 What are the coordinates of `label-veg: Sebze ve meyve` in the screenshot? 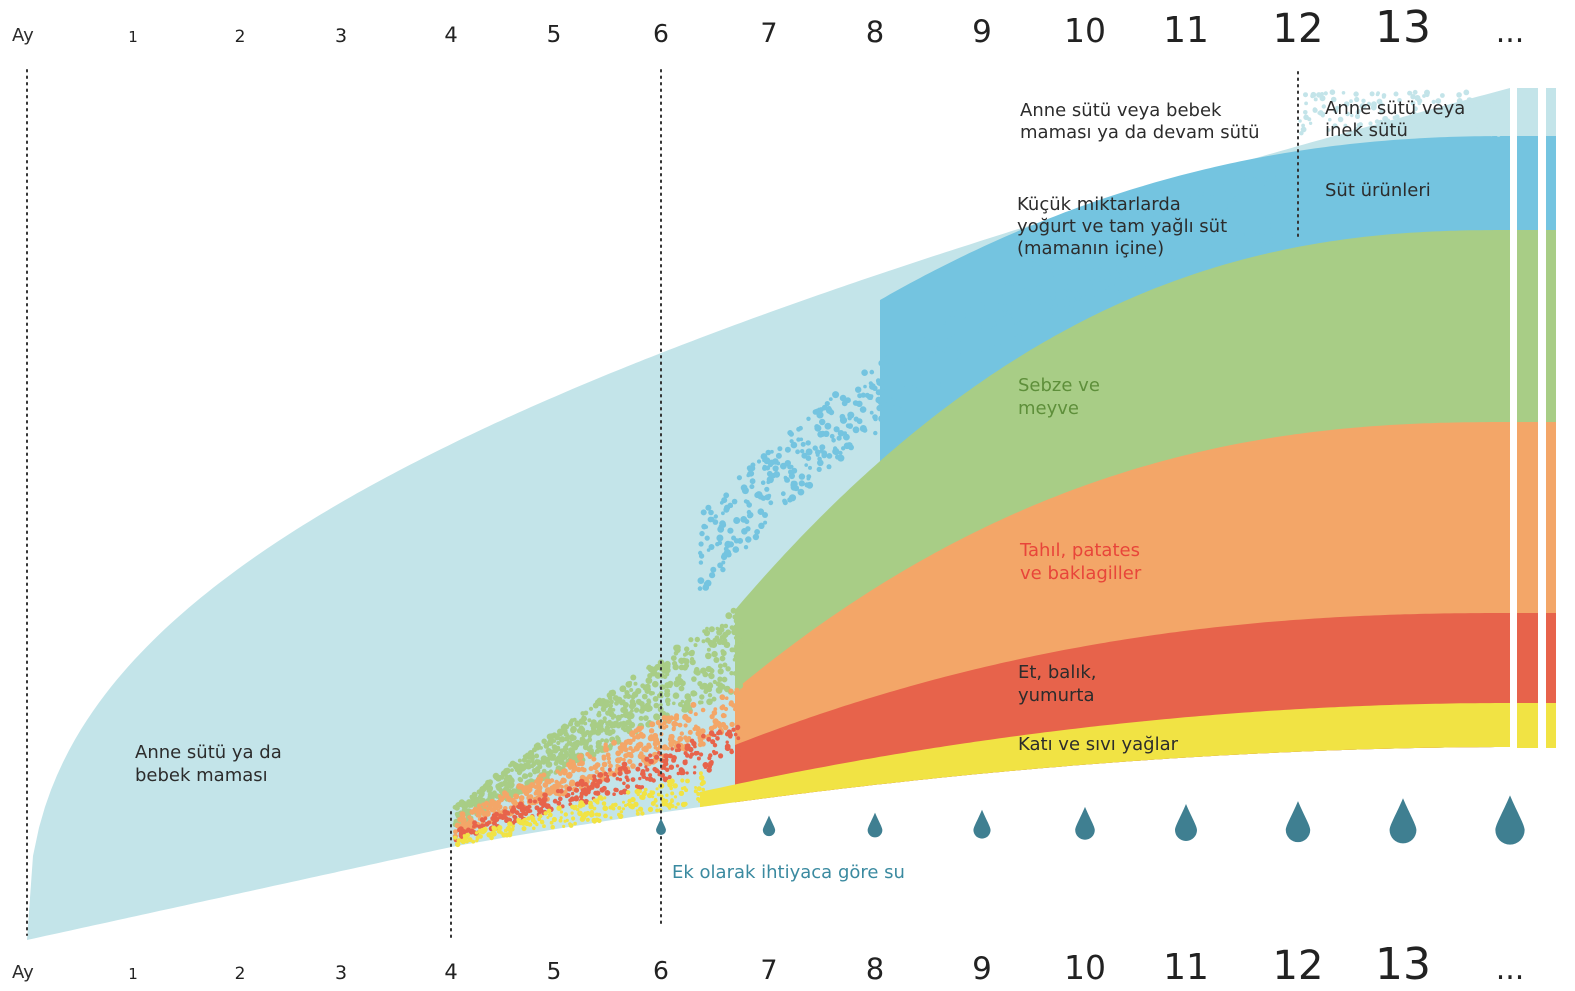 It's located at (1059, 397).